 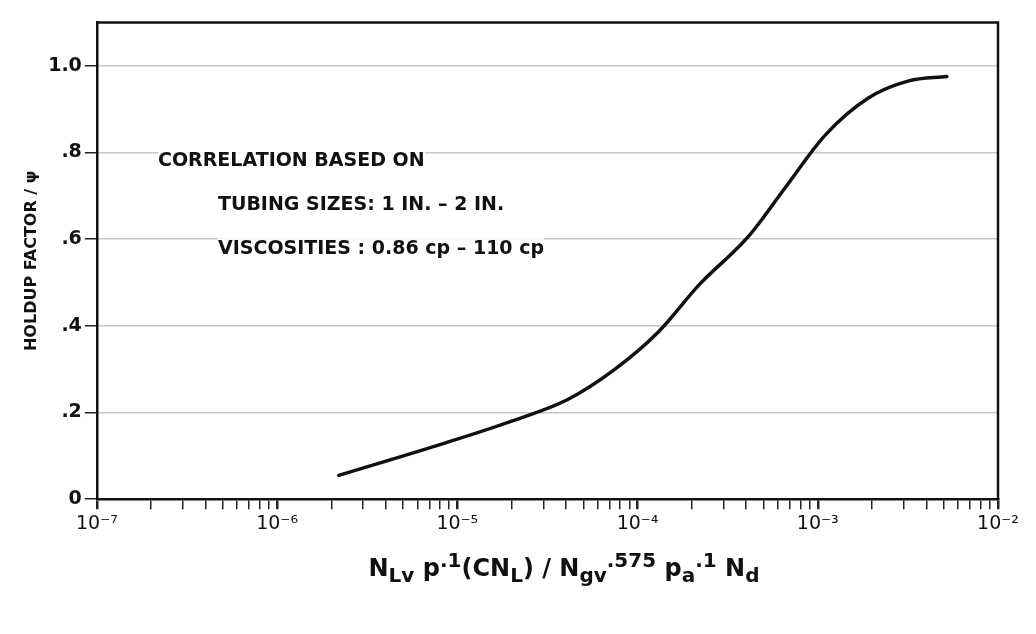 I want to click on x-tick-label: 10⁻⁷, so click(x=96, y=521).